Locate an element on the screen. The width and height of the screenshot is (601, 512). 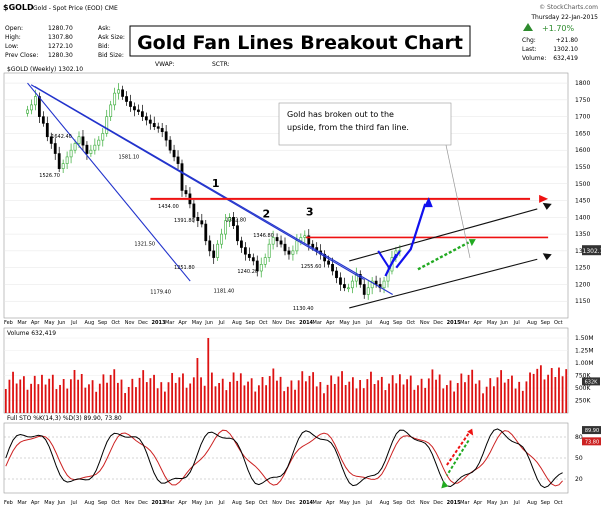
right-row-value: +21.80 is located at coordinates (567, 40).